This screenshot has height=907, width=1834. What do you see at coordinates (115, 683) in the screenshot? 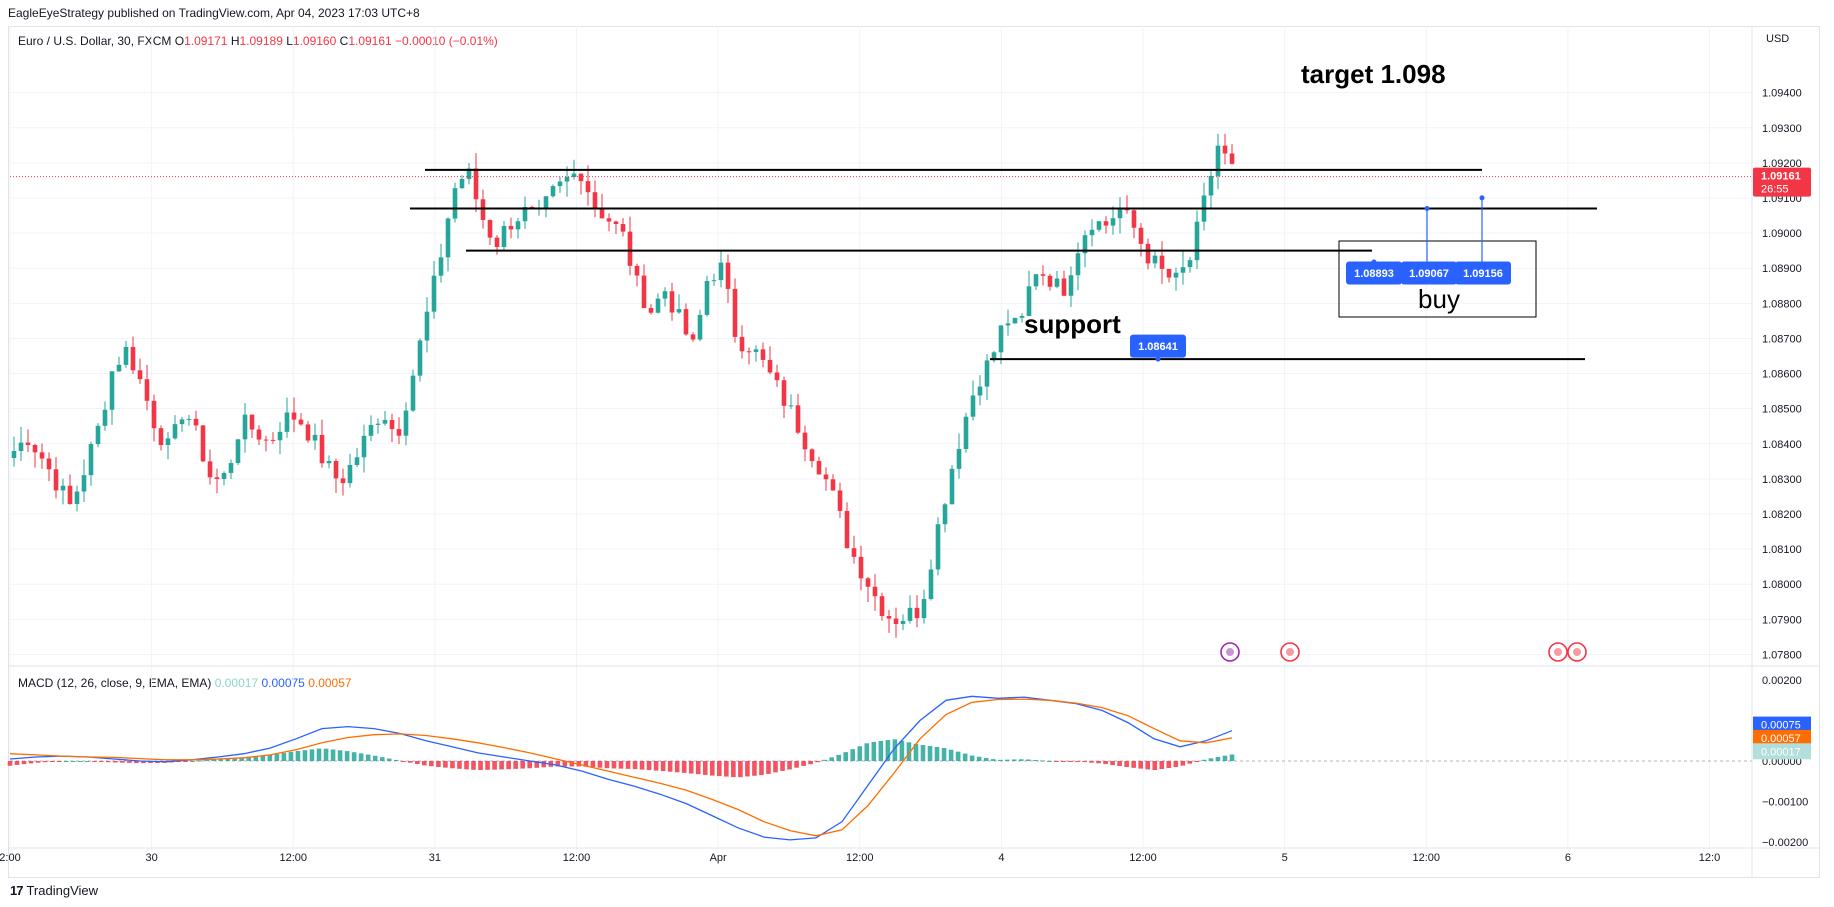
I see `macd-title: MACD (12, 26, close, 9, EMA, EMA)` at bounding box center [115, 683].